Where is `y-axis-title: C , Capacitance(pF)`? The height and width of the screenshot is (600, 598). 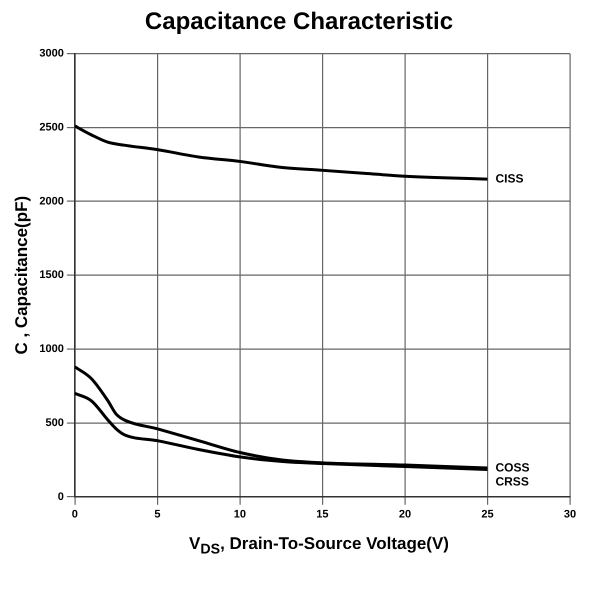 y-axis-title: C , Capacitance(pF) is located at coordinates (21, 275).